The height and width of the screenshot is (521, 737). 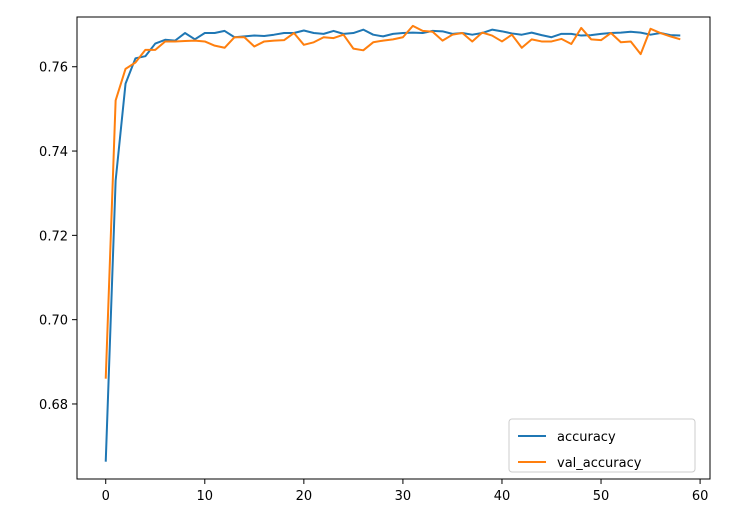 I want to click on x-tick-label: 50, so click(x=601, y=496).